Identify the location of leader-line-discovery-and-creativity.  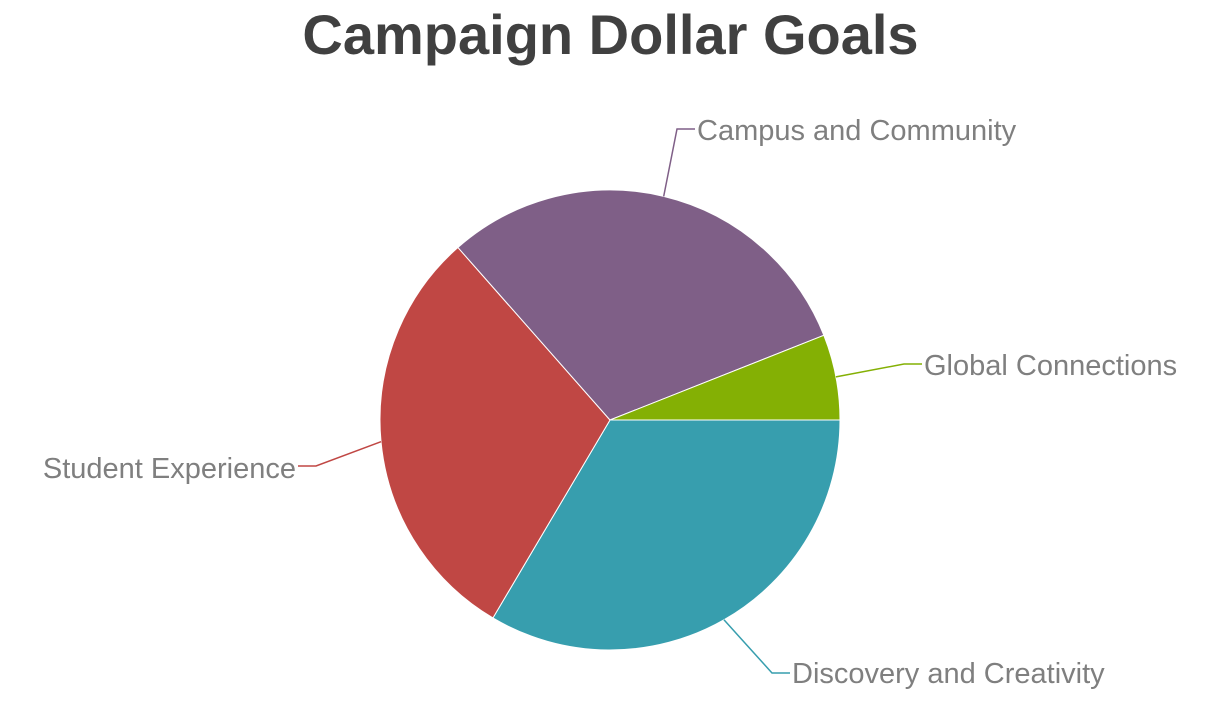
(756, 646).